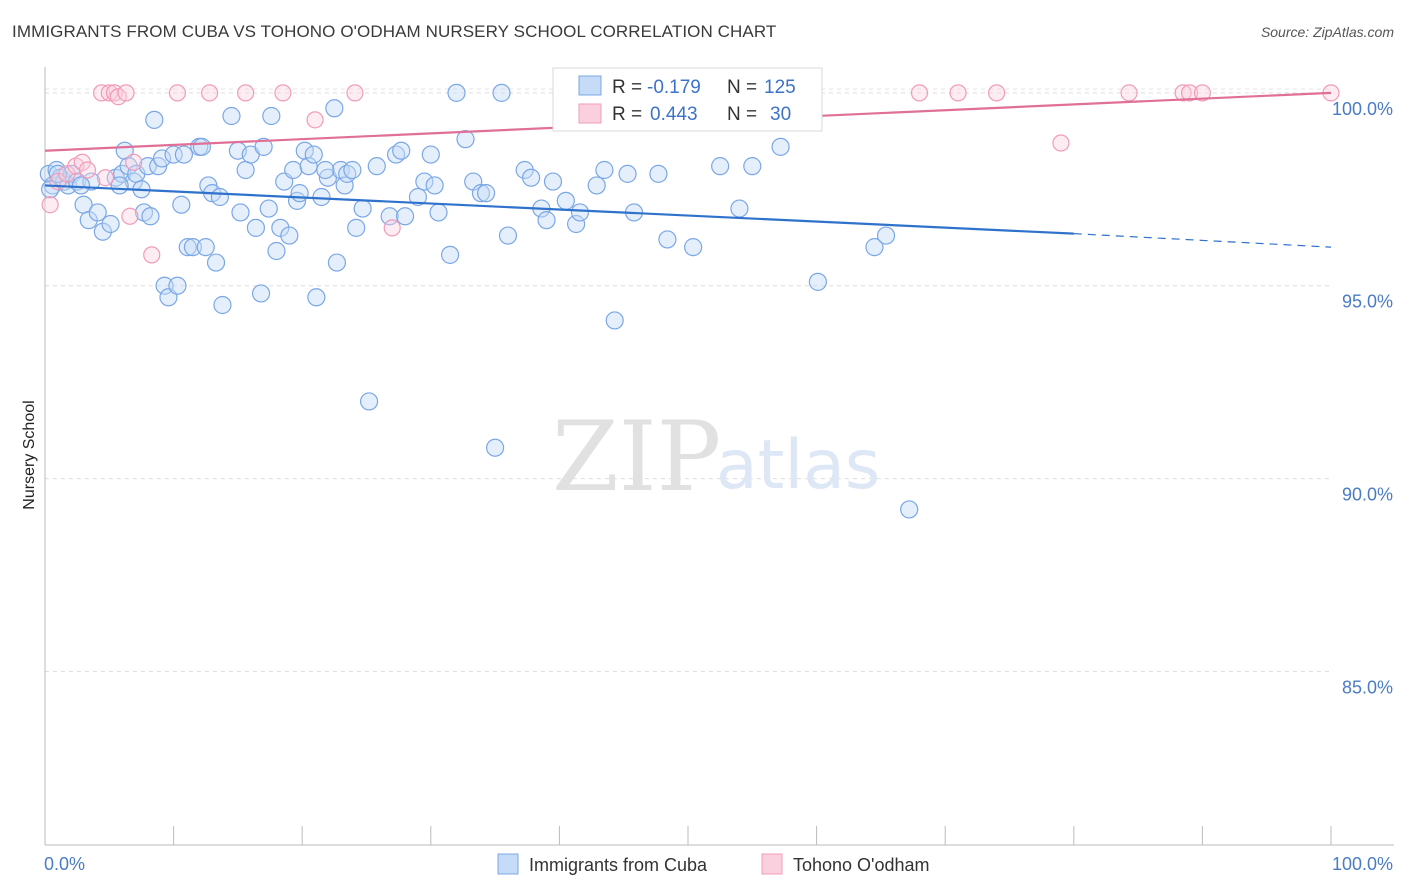 The height and width of the screenshot is (892, 1406). Describe the element at coordinates (508, 864) in the screenshot. I see `legend-swatch-cuba` at that location.